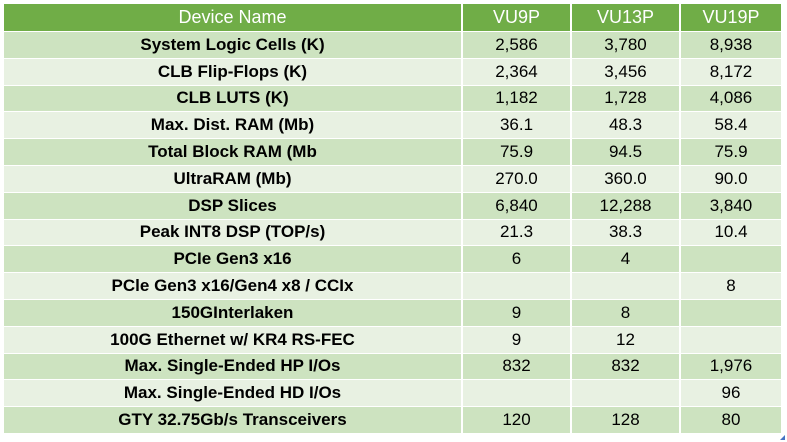 This screenshot has height=442, width=787. Describe the element at coordinates (516, 366) in the screenshot. I see `vu9p-value: 832` at that location.